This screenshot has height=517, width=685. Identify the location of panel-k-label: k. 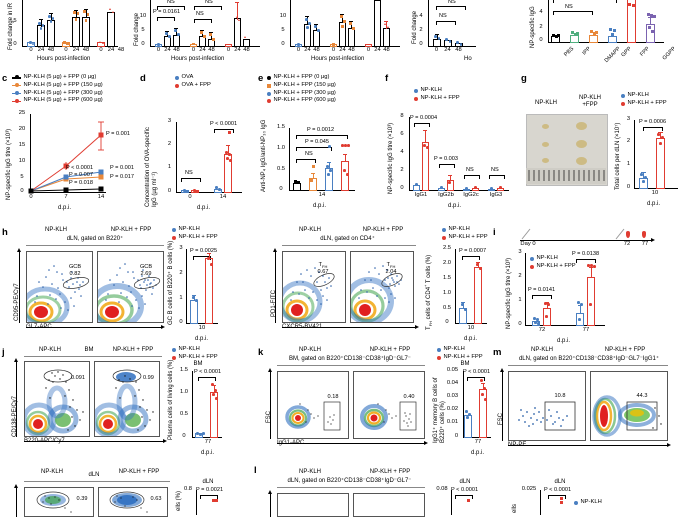
(261, 352).